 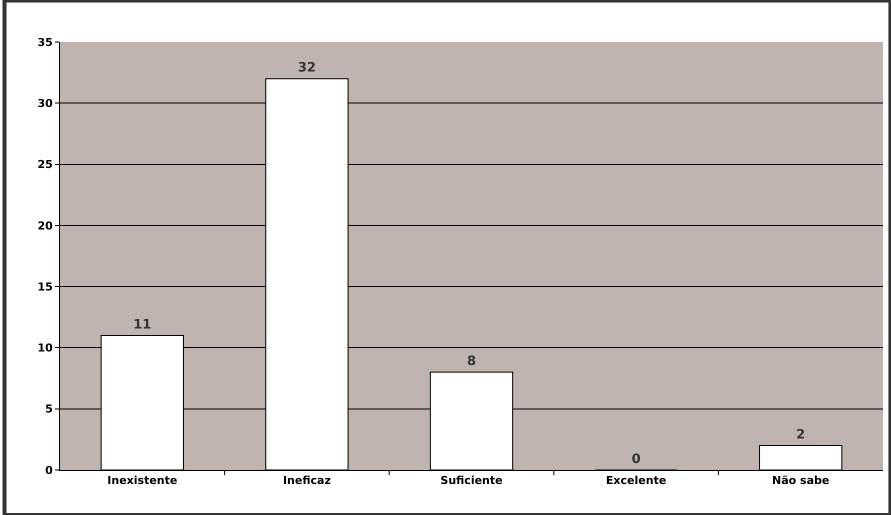 I want to click on data-label: 2, so click(x=801, y=435).